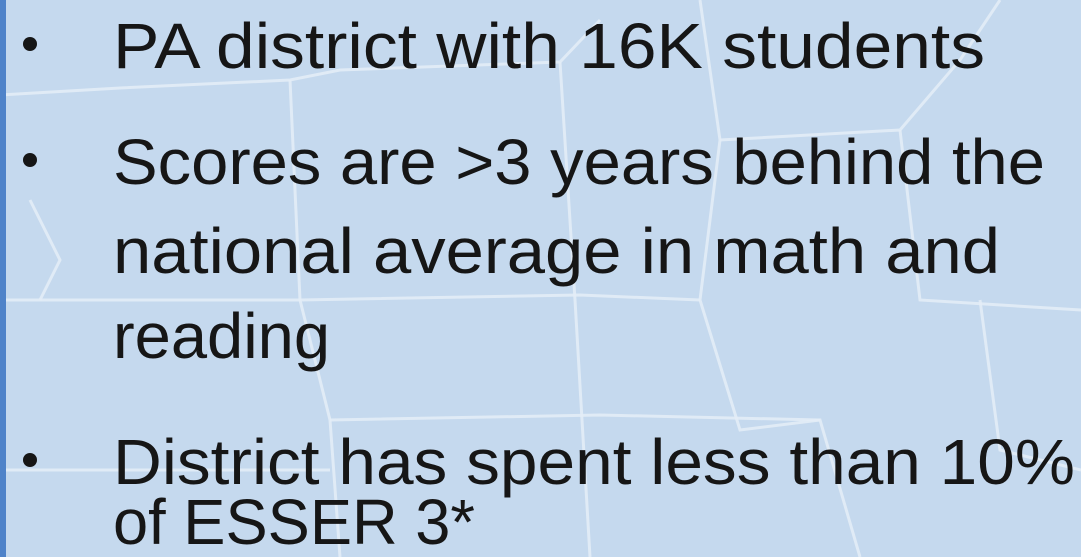  What do you see at coordinates (579, 162) in the screenshot?
I see `bullet-text: Scores are >3 years behind the` at bounding box center [579, 162].